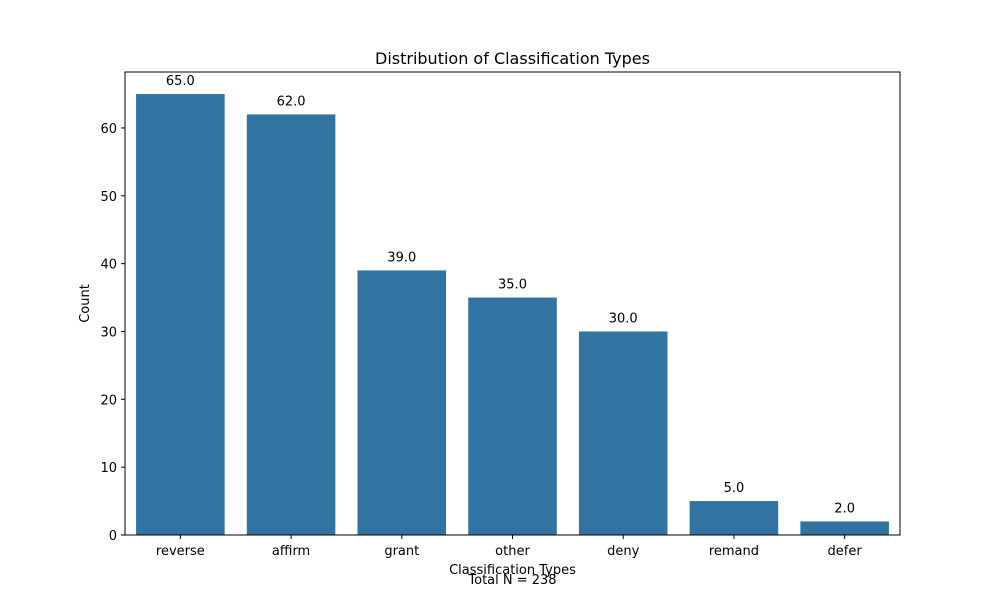 Image resolution: width=1000 pixels, height=600 pixels. What do you see at coordinates (291, 325) in the screenshot?
I see `bar-affirm` at bounding box center [291, 325].